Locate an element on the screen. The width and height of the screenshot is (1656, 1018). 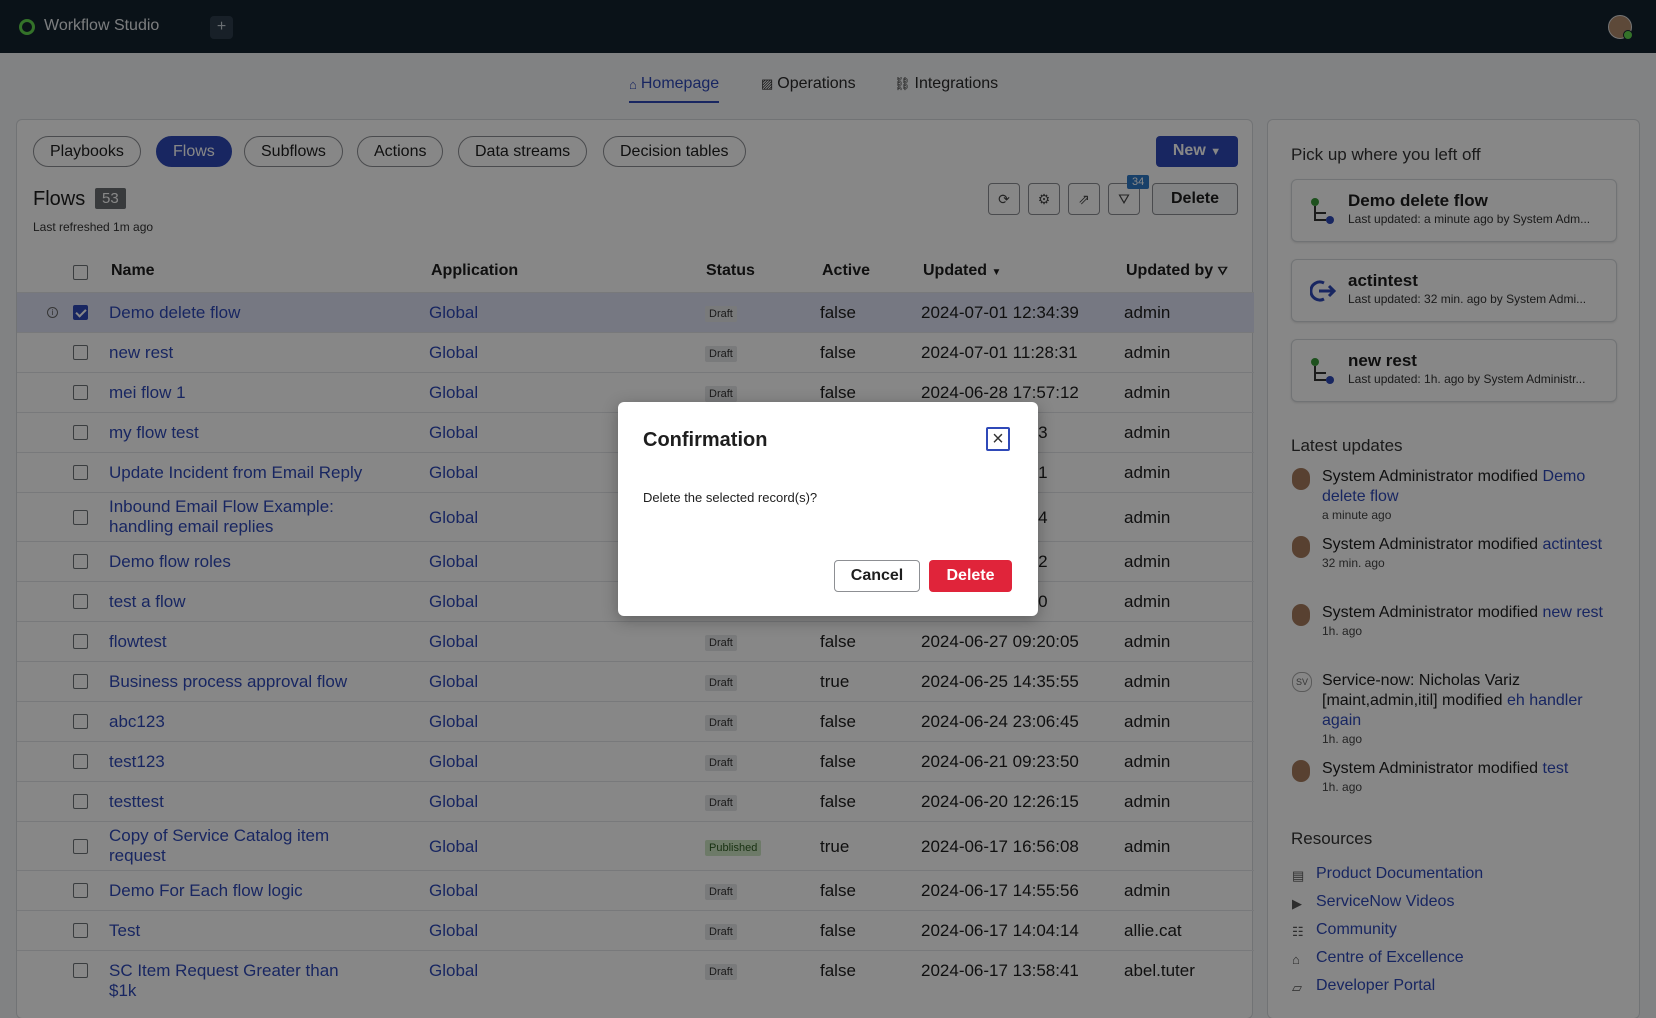
flow-name-link: Update Incident from Email Reply is located at coordinates (236, 472).